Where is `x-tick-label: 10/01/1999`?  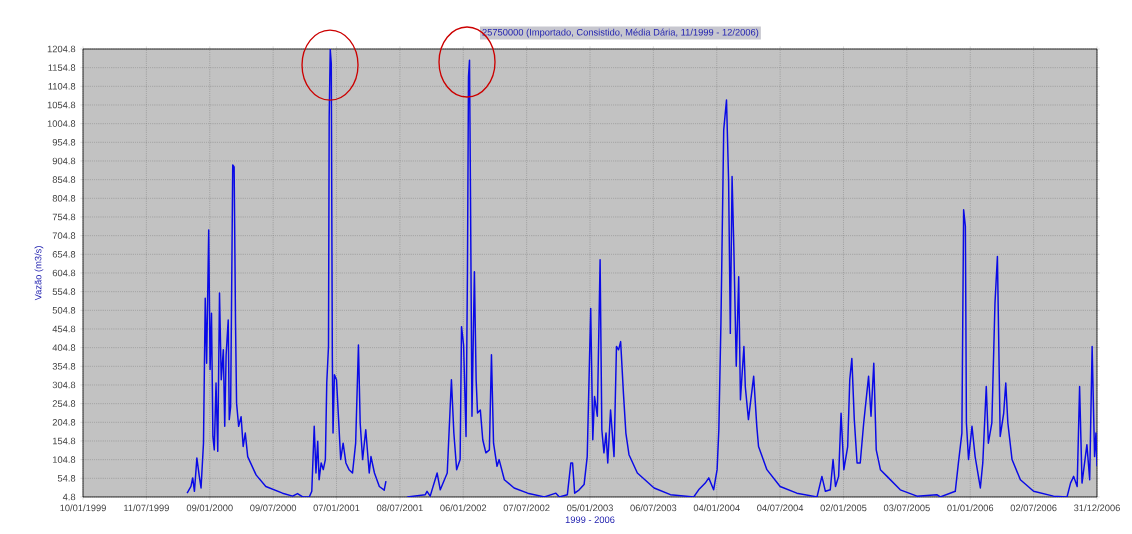
x-tick-label: 10/01/1999 is located at coordinates (83, 508).